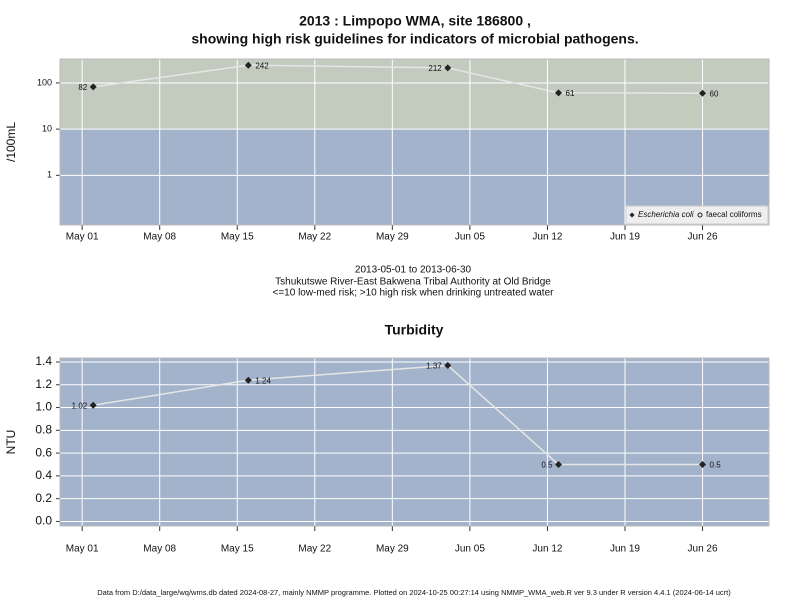  What do you see at coordinates (413, 270) in the screenshot?
I see `annotation: 2013-05-01 to 2013-06-30` at bounding box center [413, 270].